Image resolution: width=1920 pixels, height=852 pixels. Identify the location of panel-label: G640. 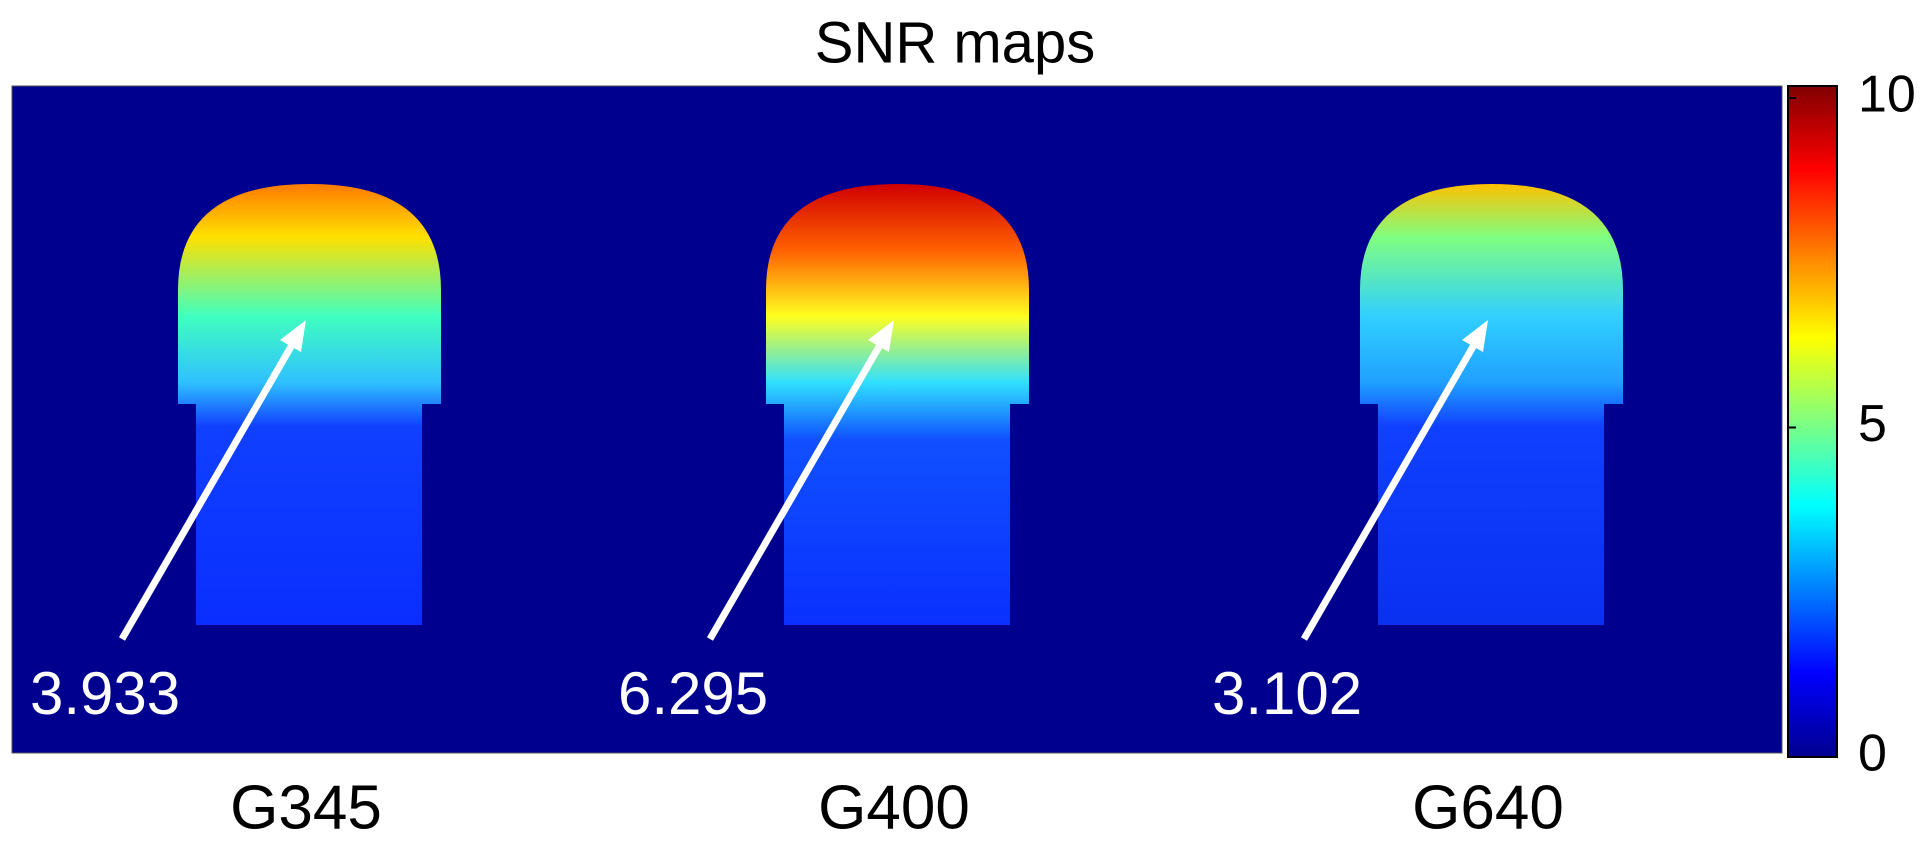
(1488, 807).